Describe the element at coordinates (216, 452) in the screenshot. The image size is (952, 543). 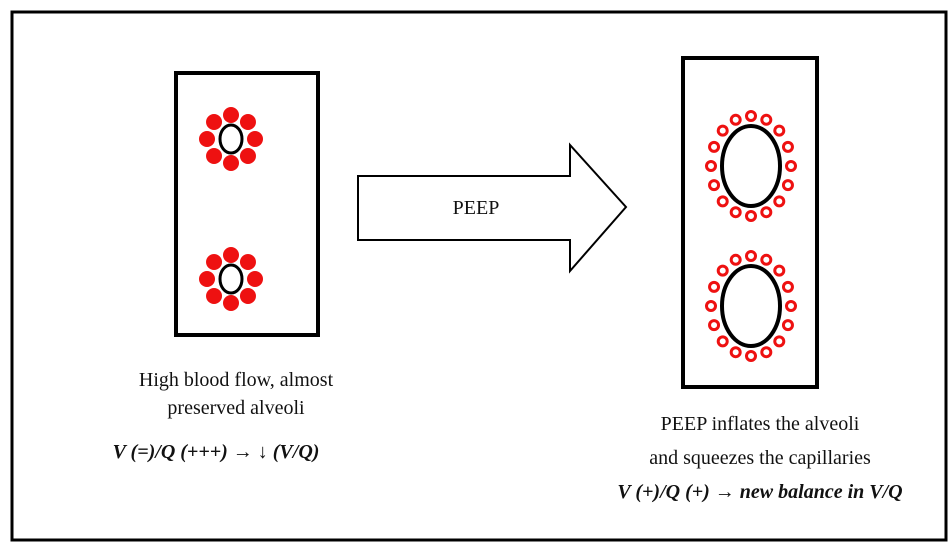
I see `left-formula: V (=)/Q (+++) → ↓ (V/Q)` at that location.